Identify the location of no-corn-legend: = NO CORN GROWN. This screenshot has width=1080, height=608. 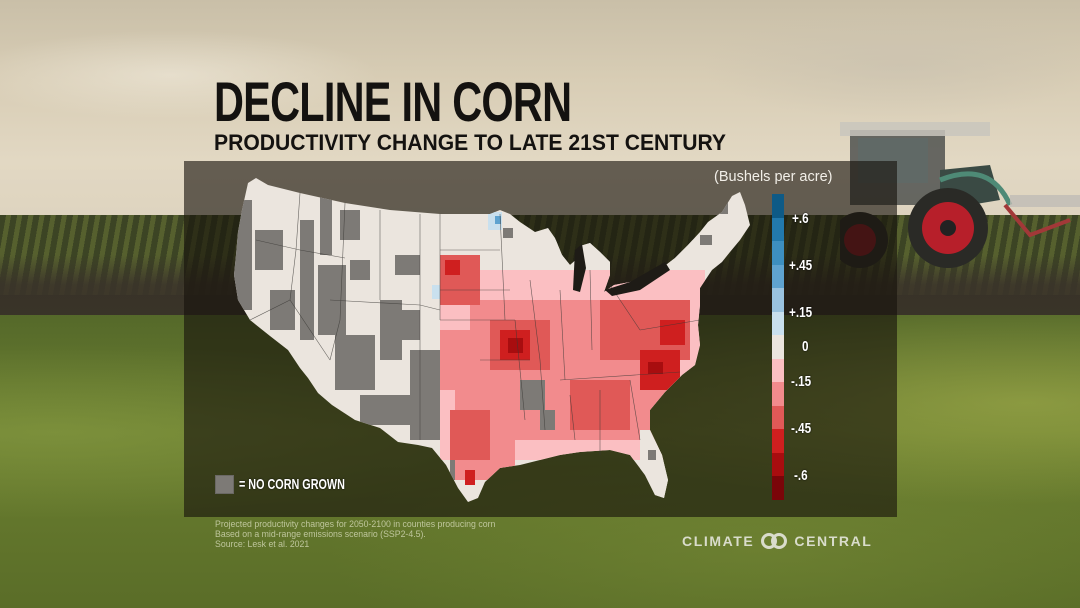
(300, 484).